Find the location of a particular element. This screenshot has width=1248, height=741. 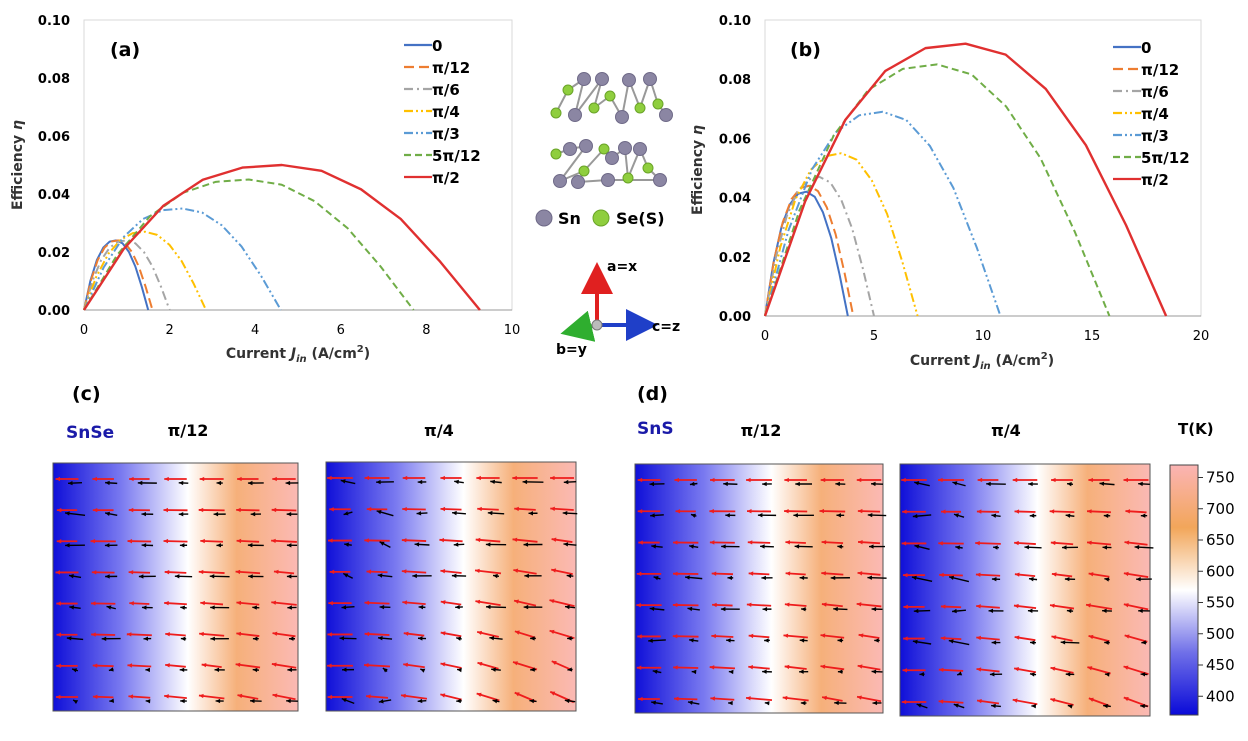

map-title-d1: π/12 is located at coordinates (761, 430).